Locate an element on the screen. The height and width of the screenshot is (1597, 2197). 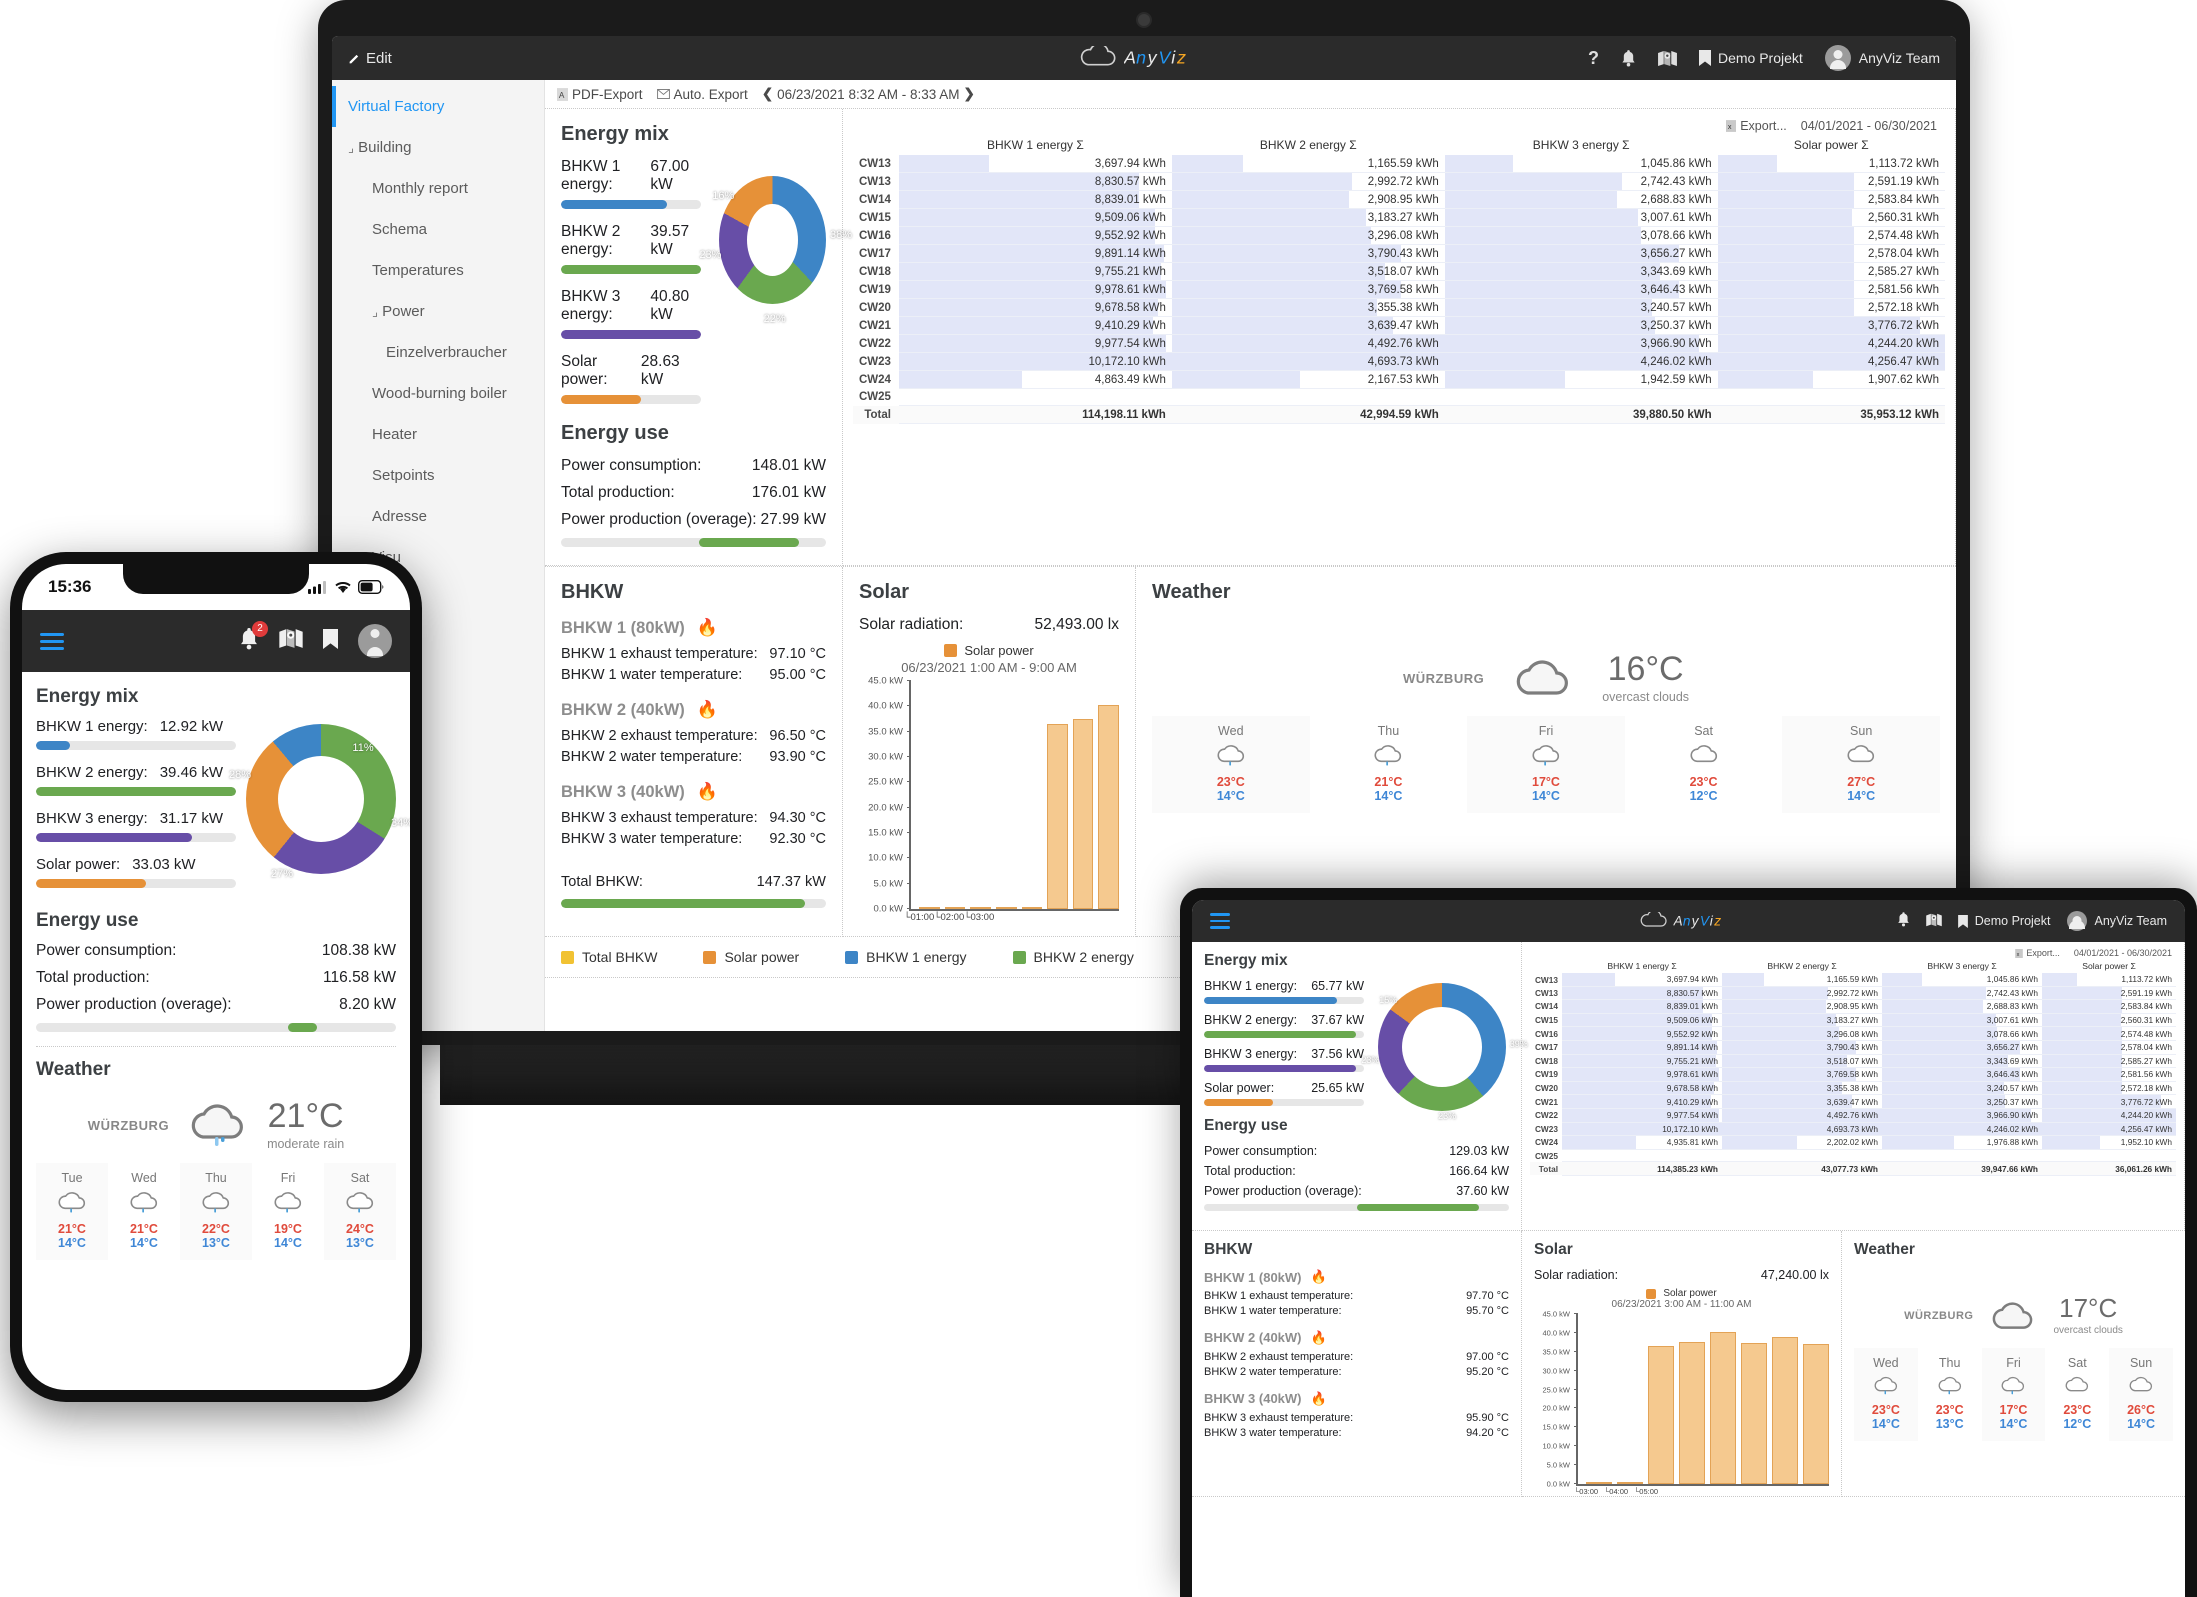
help-icon: ? is located at coordinates (1593, 57).